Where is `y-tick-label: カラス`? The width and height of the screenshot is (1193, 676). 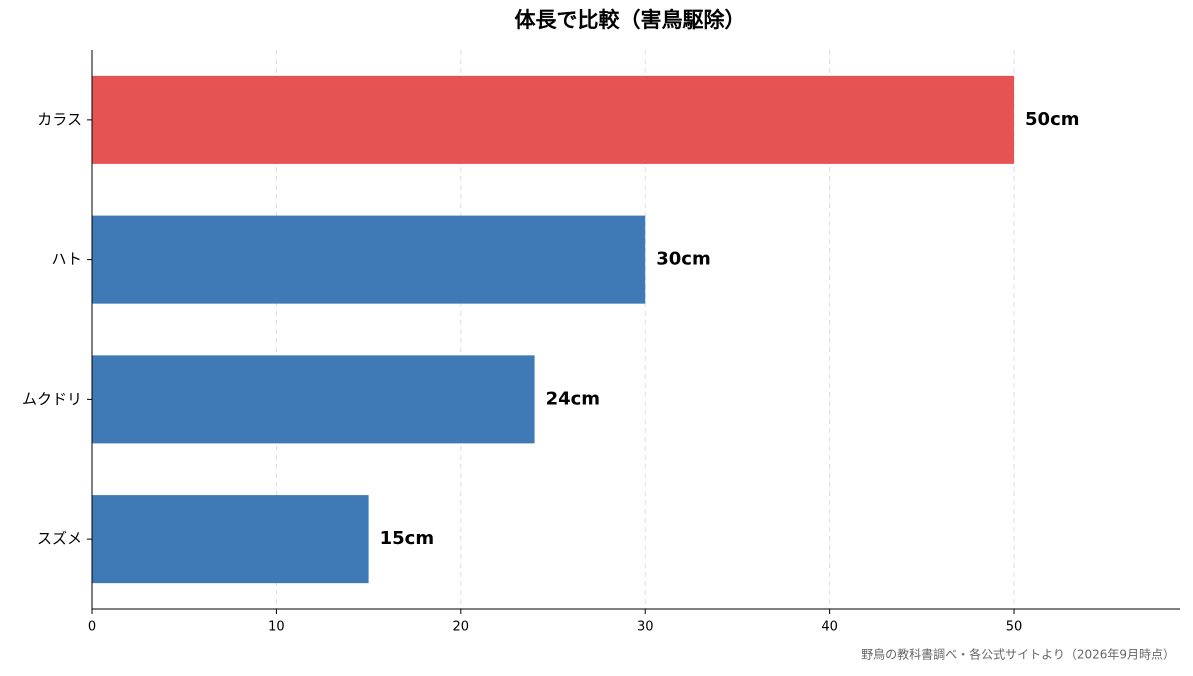 y-tick-label: カラス is located at coordinates (59, 119).